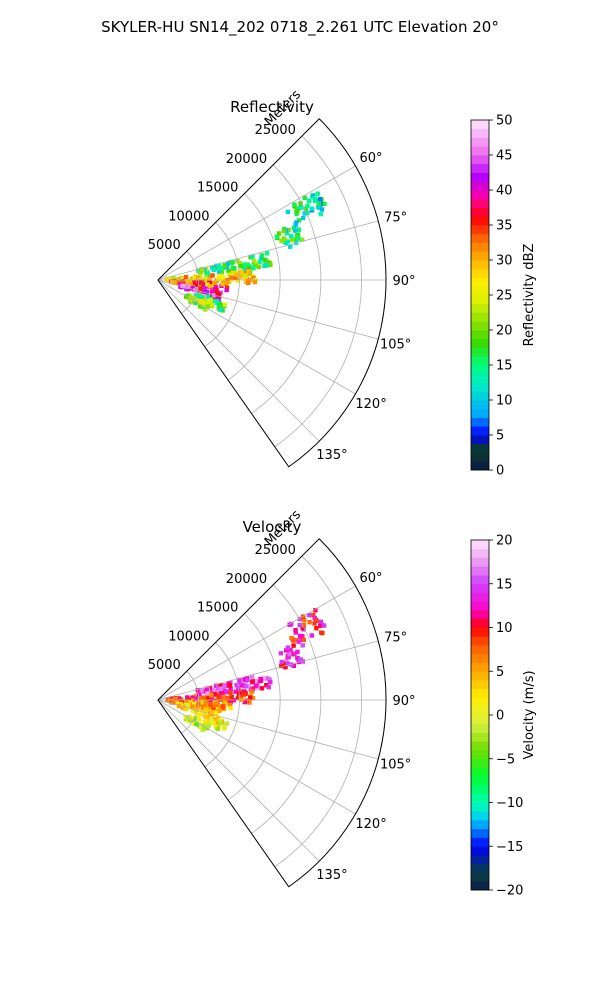 The height and width of the screenshot is (1000, 600). Describe the element at coordinates (395, 765) in the screenshot. I see `azimuth-tick-label: 105°` at that location.